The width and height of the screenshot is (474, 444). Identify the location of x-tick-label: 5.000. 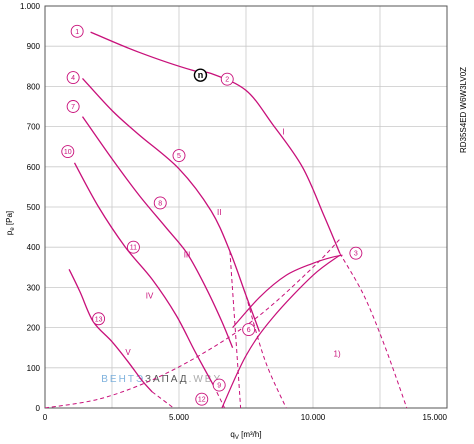
(179, 417).